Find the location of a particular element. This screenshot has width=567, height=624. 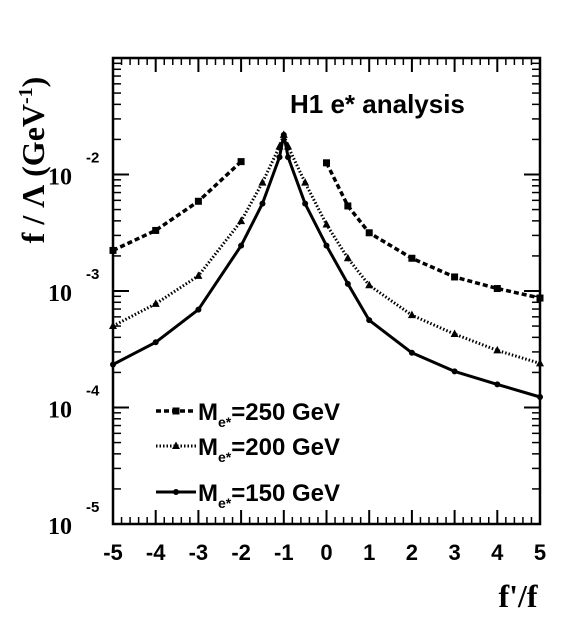

legend-label-rest: =250 GeV is located at coordinates (285, 412).